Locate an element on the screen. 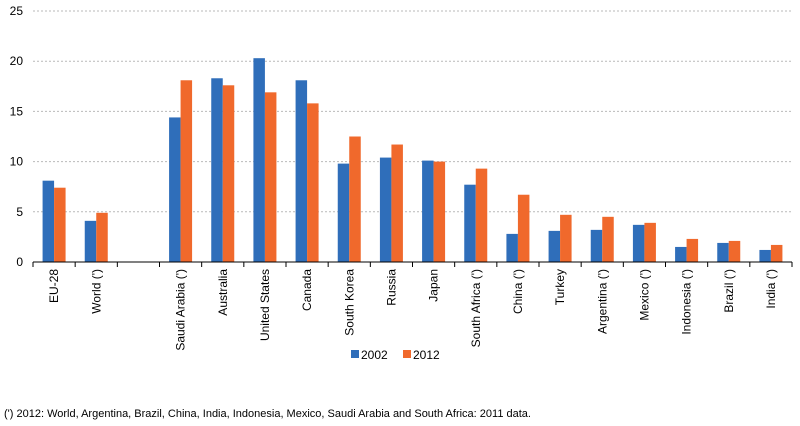  category-label: Brazil (') is located at coordinates (729, 291).